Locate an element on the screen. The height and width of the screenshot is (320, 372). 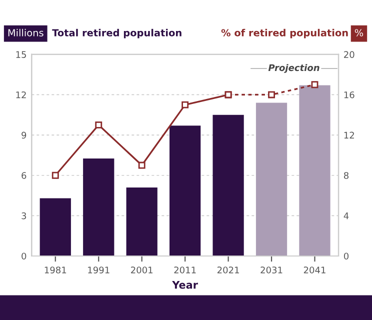
x-tick-label: 2021 is located at coordinates (228, 270).